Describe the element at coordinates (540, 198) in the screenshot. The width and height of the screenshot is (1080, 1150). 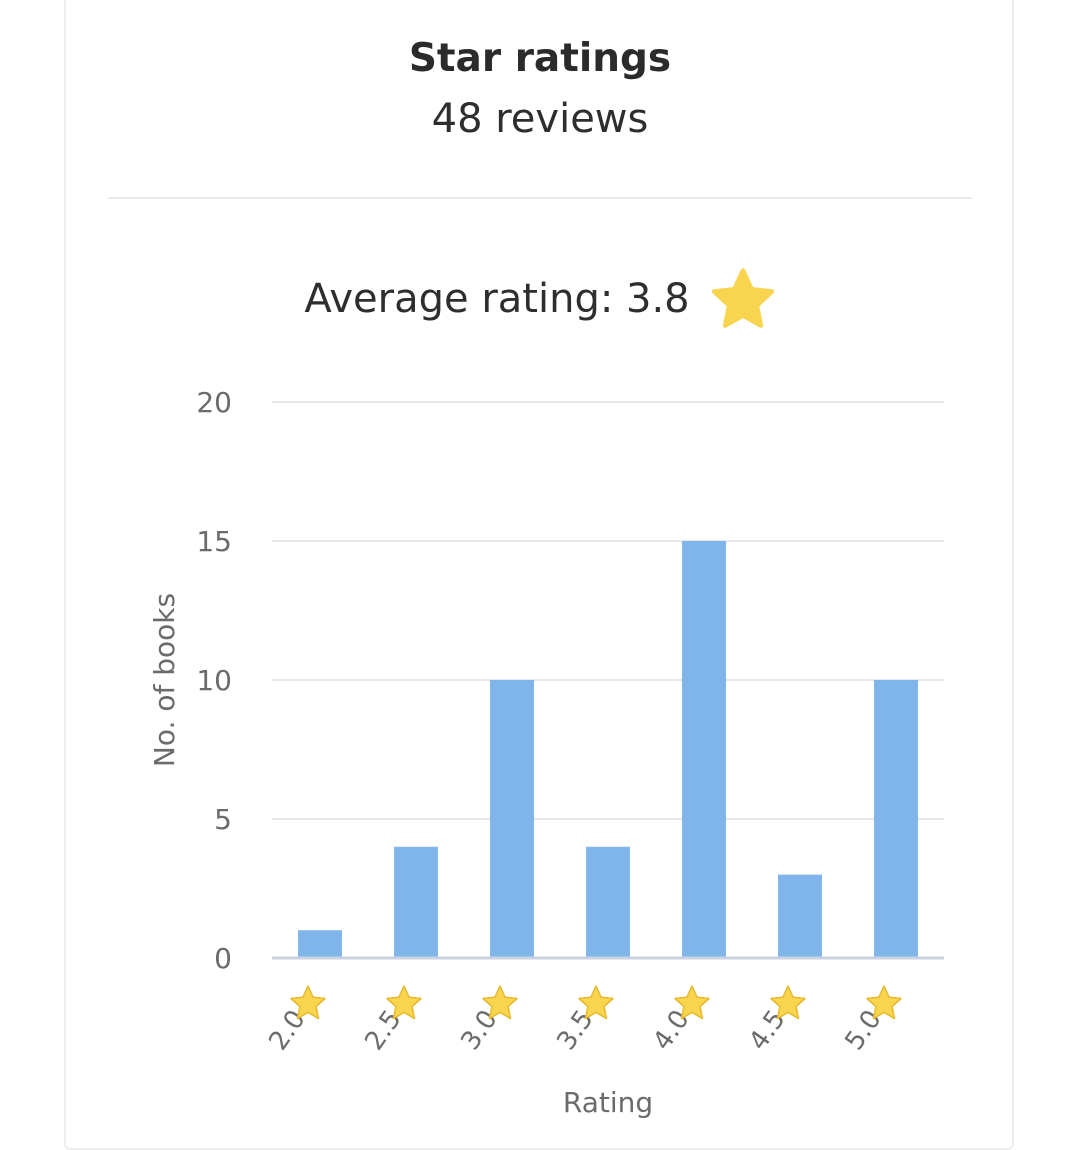
I see `divider` at that location.